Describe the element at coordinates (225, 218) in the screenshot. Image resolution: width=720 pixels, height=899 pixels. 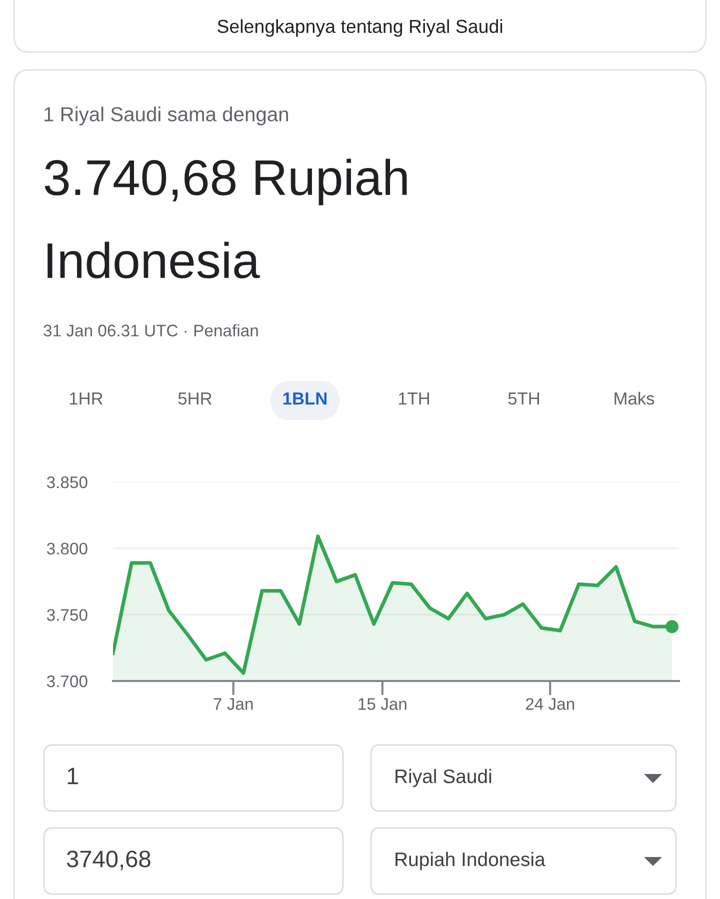
I see `chart-subtitle: 3.740,68 Rupiah Indonesia` at that location.